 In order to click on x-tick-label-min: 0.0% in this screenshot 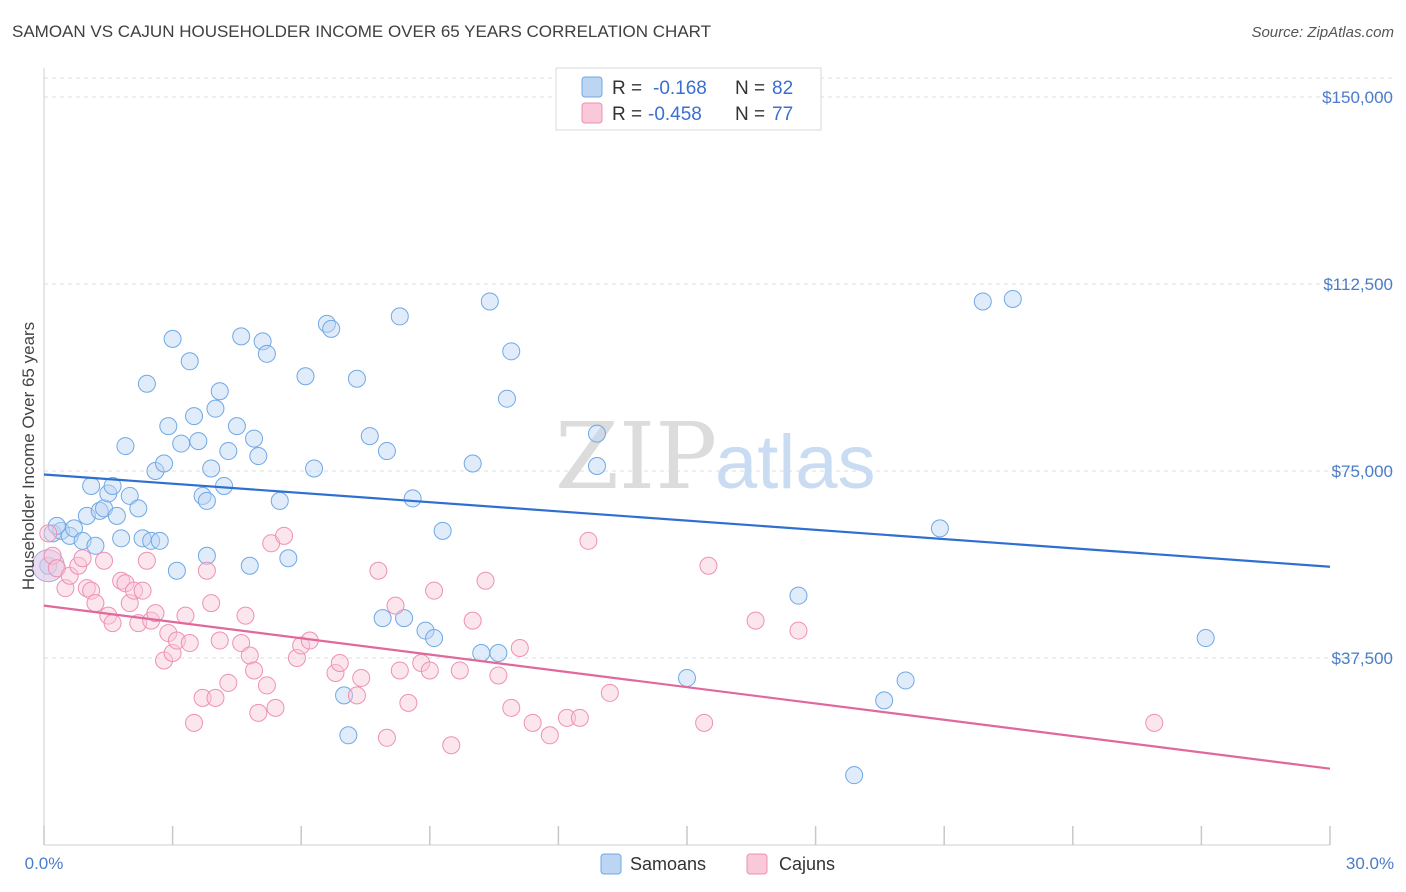, I will do `click(44, 863)`.